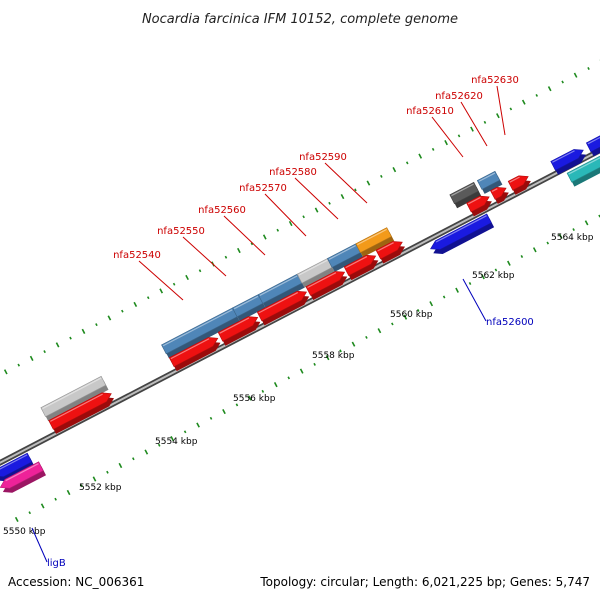 This screenshot has width=600, height=600. What do you see at coordinates (176, 442) in the screenshot?
I see `scale-label-kbp: 5554 kbp` at bounding box center [176, 442].